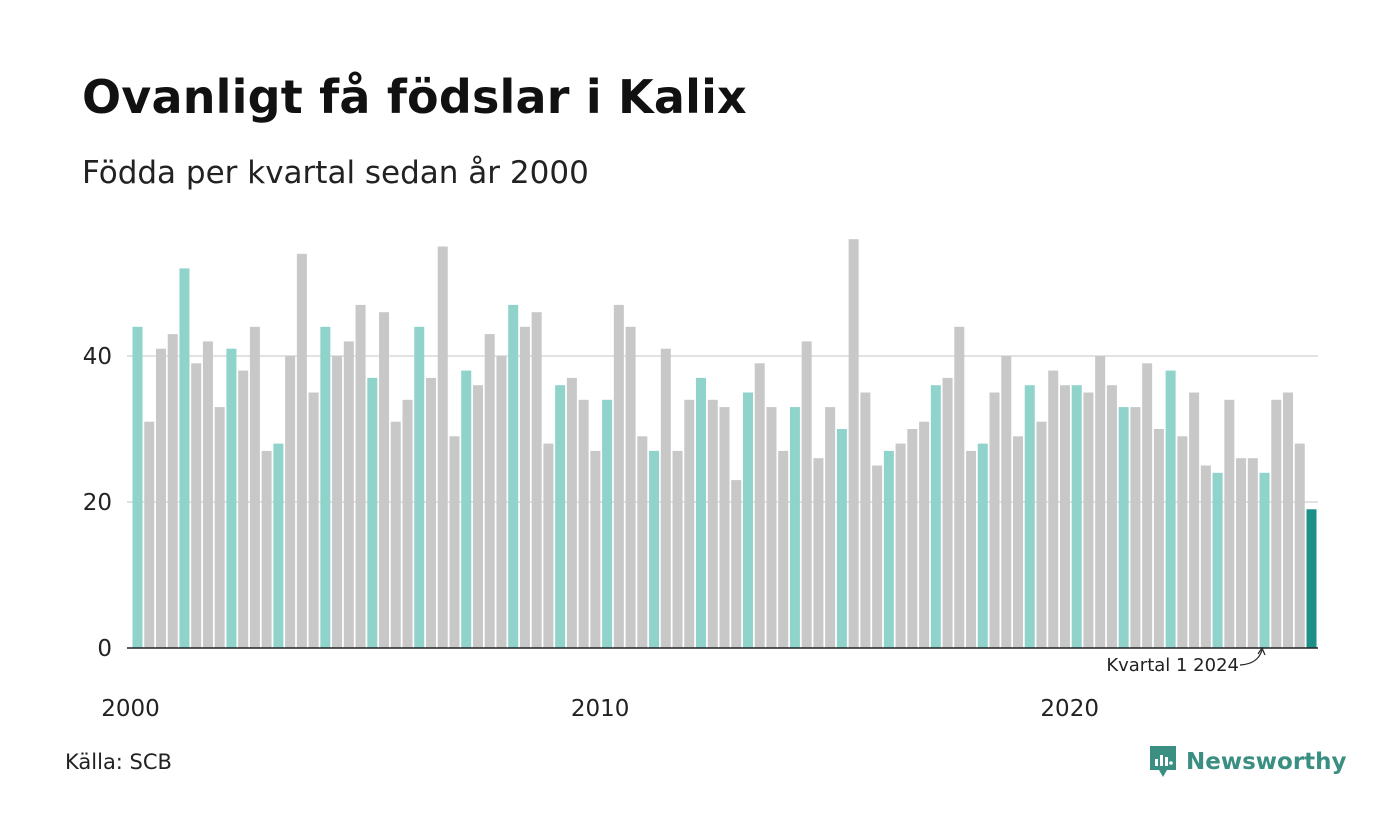 The image size is (1400, 840). Describe the element at coordinates (266, 549) in the screenshot. I see `bar-2002-q4: 2002 Q4: 27` at that location.